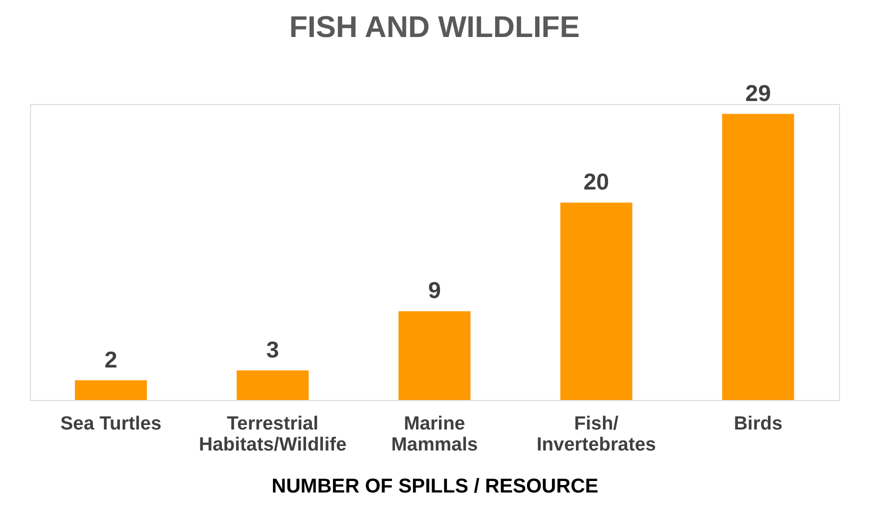  What do you see at coordinates (434, 290) in the screenshot?
I see `data-label: 9` at bounding box center [434, 290].